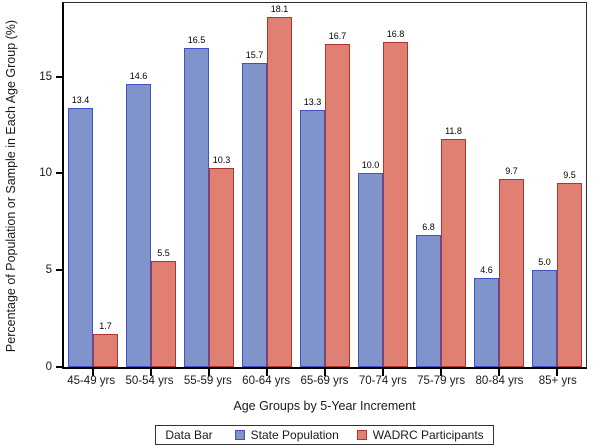 The image size is (600, 448). I want to click on x-tick-label: 60-64 yrs, so click(266, 381).